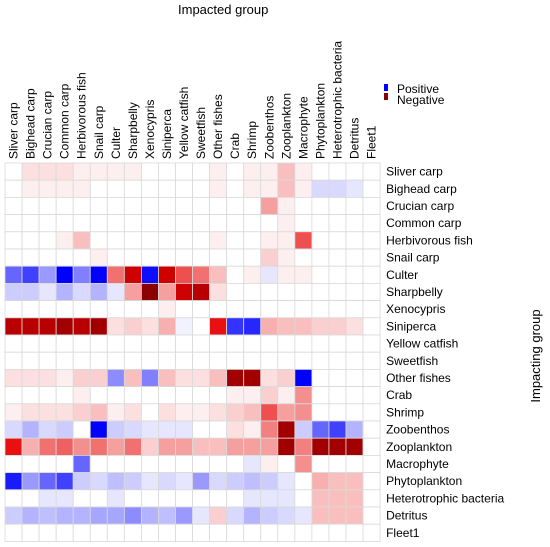 Image resolution: width=550 pixels, height=547 pixels. I want to click on legend: Positive Negative, so click(414, 94).